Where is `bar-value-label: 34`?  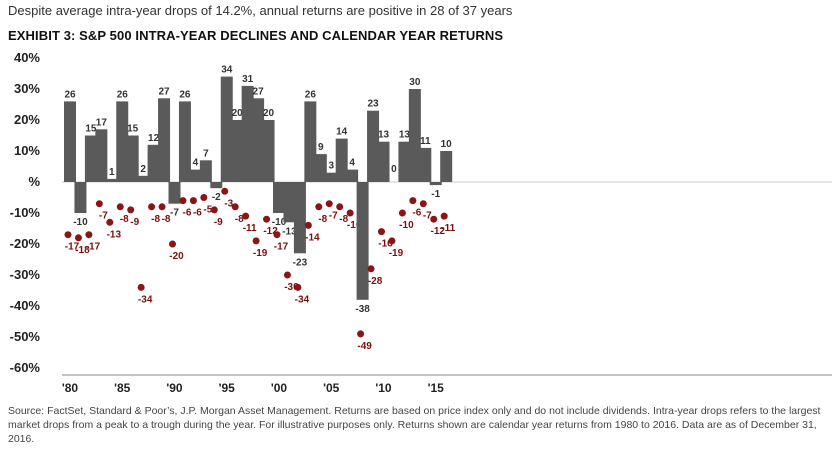
bar-value-label: 34 is located at coordinates (227, 70).